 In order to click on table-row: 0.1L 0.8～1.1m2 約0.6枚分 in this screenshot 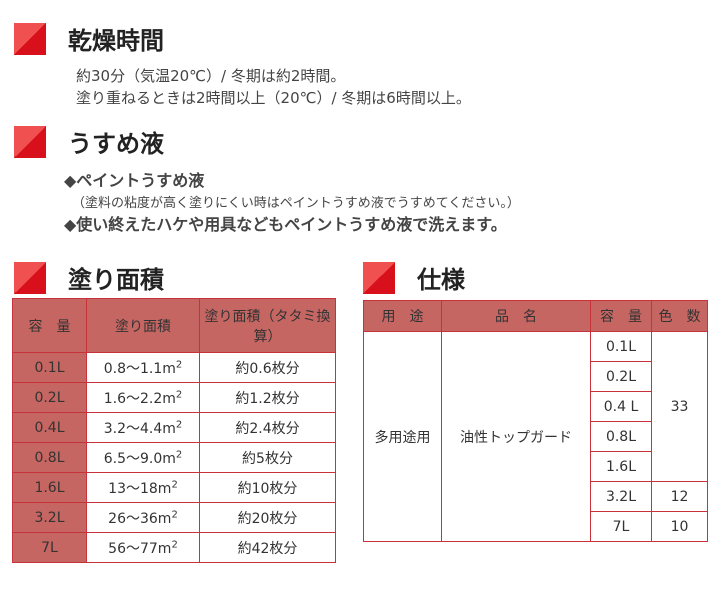, I will do `click(174, 367)`.